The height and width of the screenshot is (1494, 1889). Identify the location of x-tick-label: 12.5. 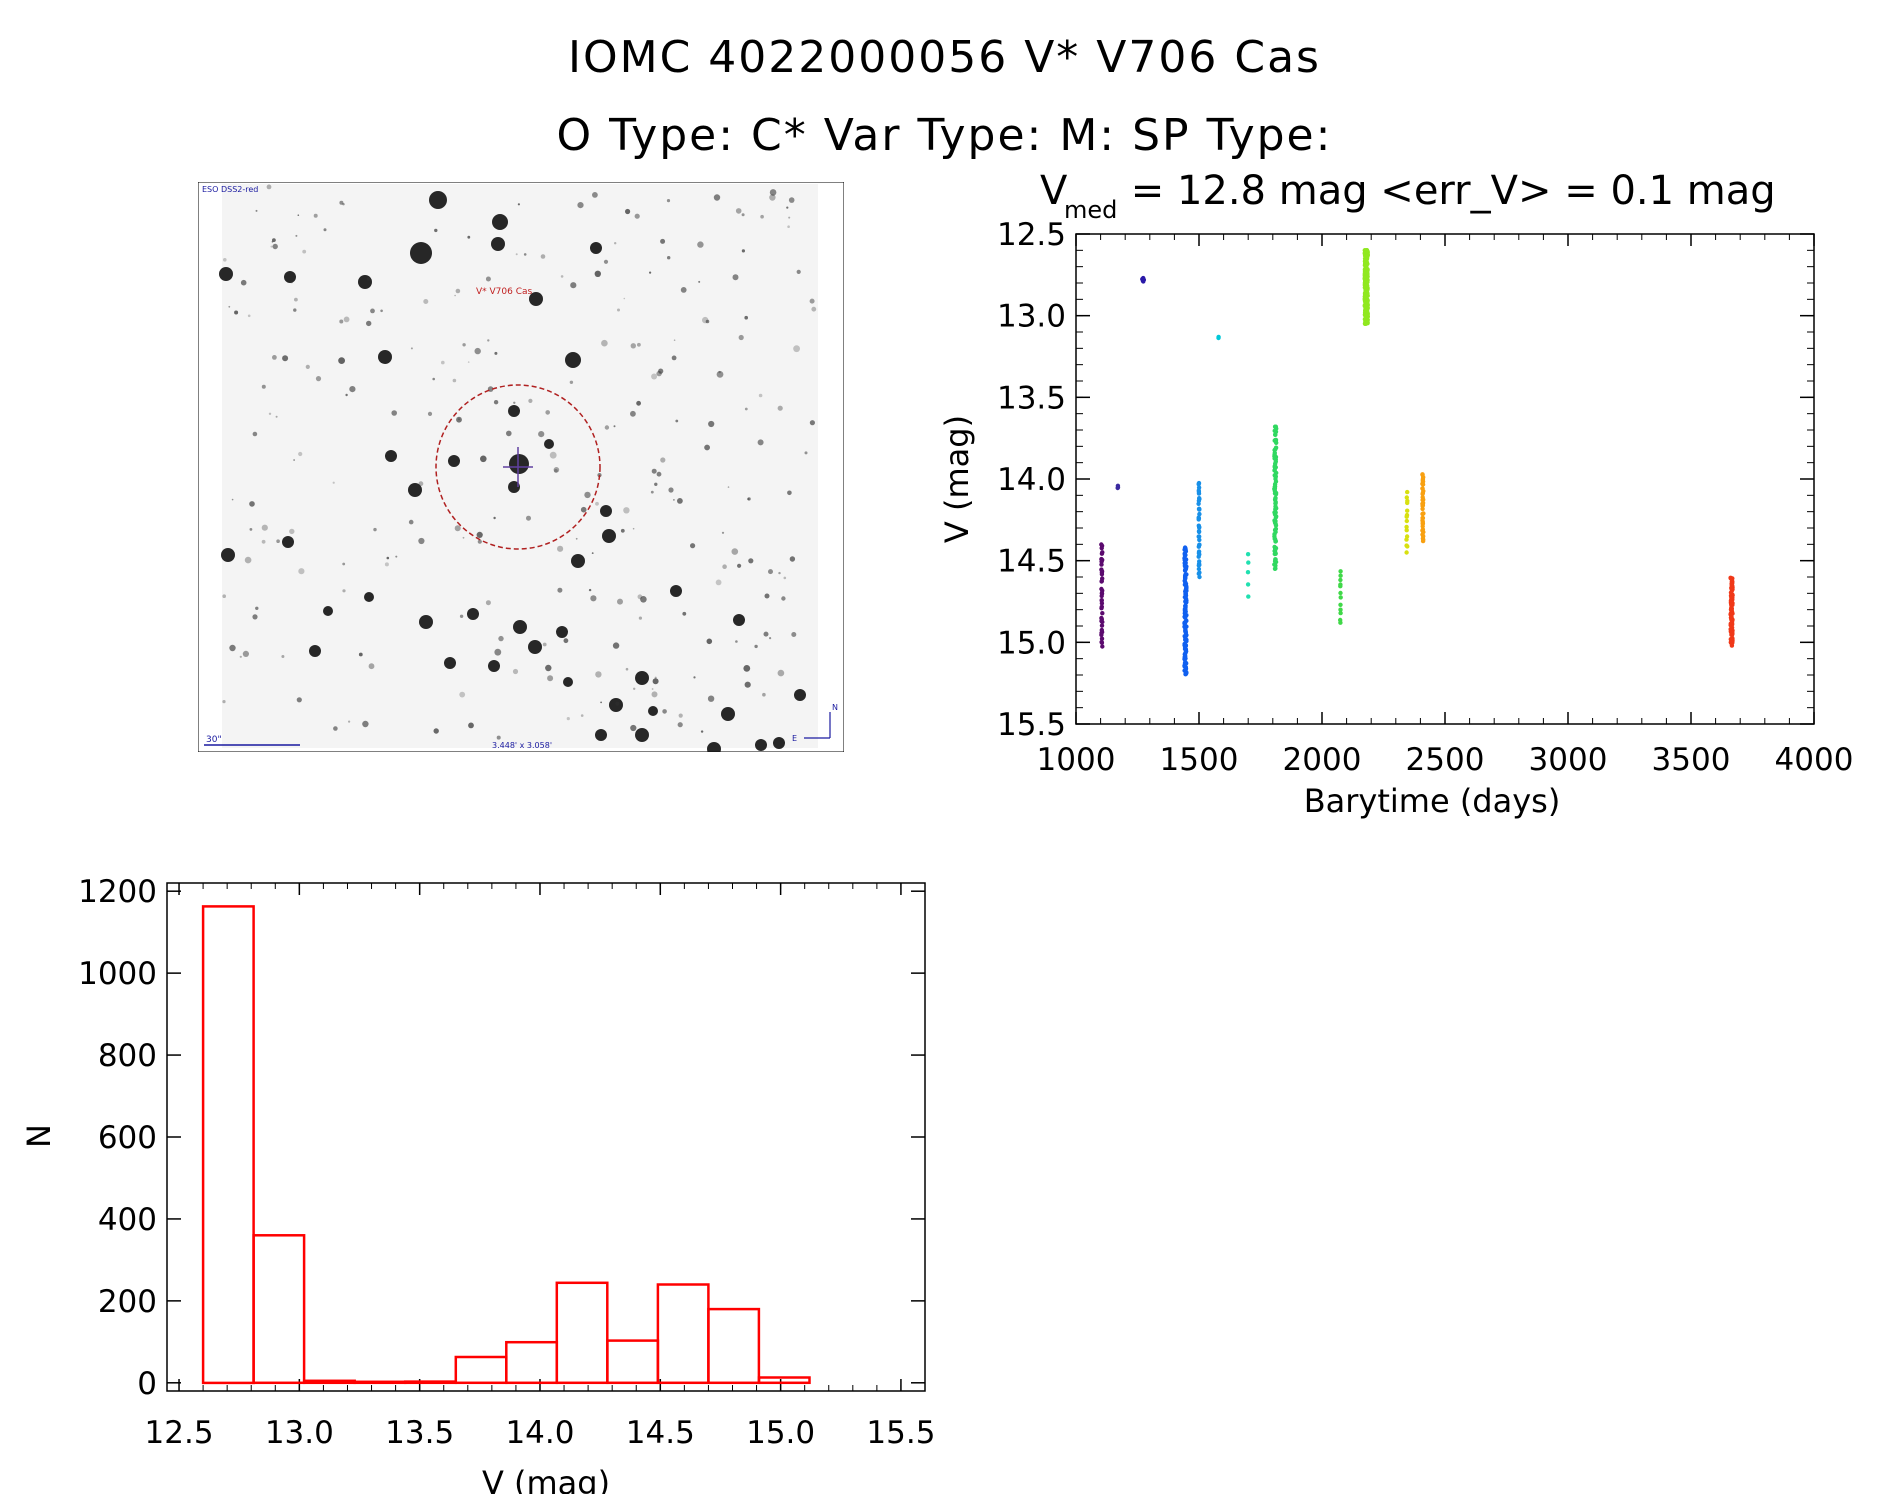
(179, 1433).